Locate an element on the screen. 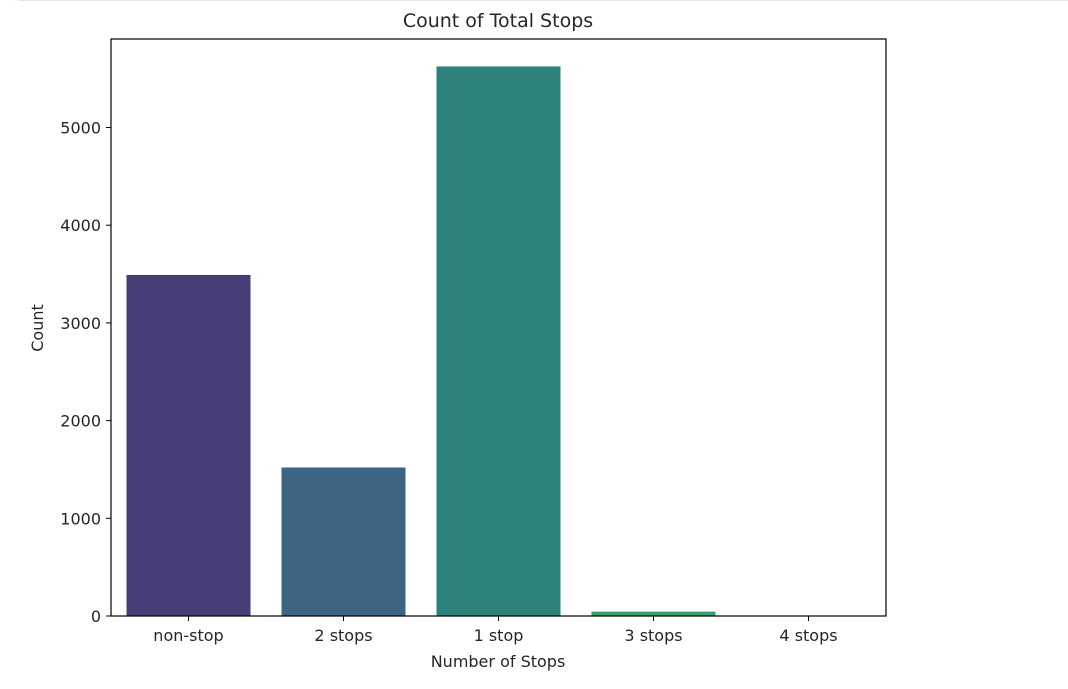 The image size is (1068, 689). y-tick-label-5: 5000 is located at coordinates (80, 128).